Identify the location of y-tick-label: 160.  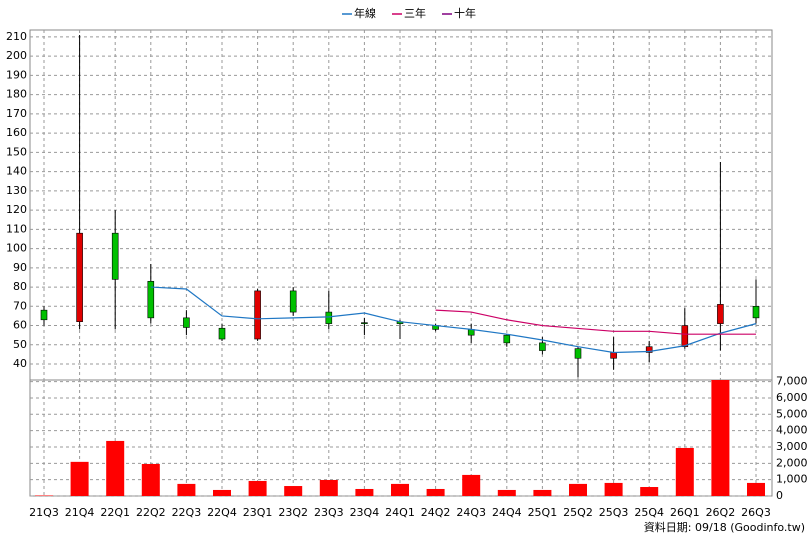
(16, 132).